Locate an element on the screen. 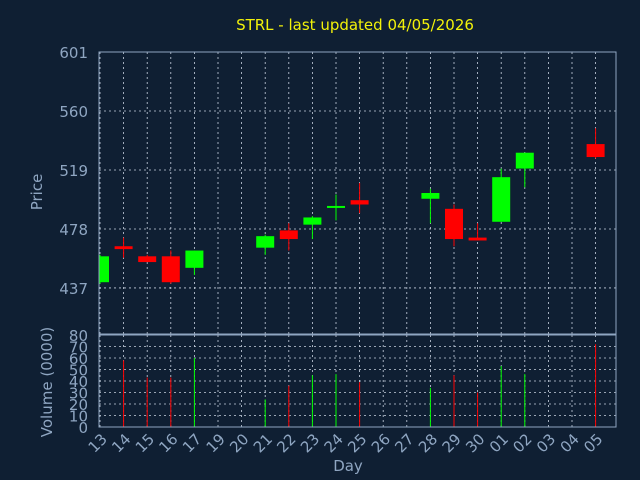 Image resolution: width=640 pixels, height=480 pixels. price-tick-label: 437 is located at coordinates (73, 289).